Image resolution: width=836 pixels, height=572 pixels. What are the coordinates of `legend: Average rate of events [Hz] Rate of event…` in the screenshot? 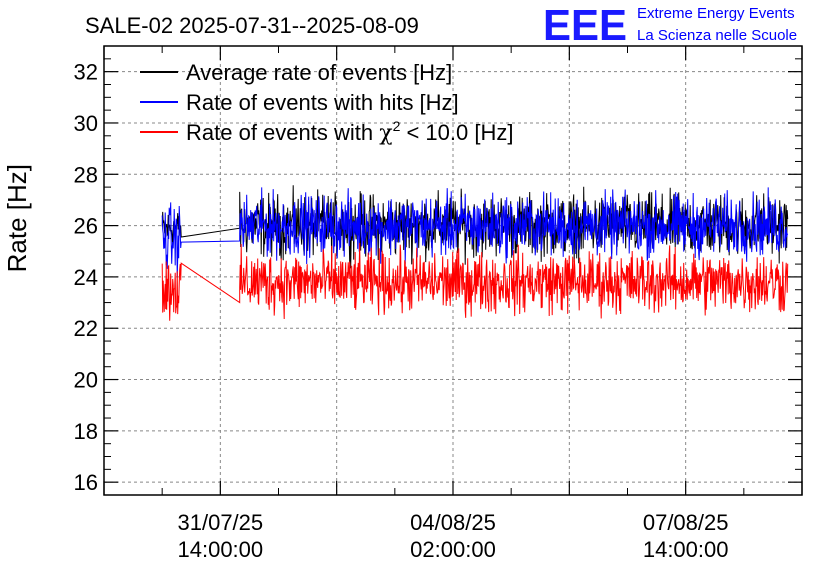 It's located at (326, 103).